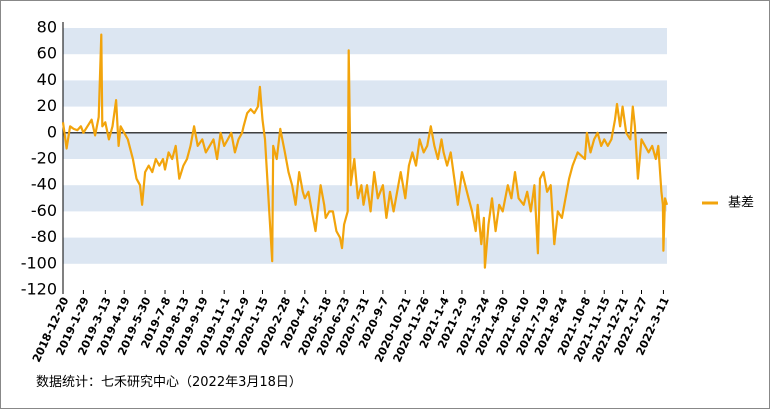 Image resolution: width=771 pixels, height=410 pixels. What do you see at coordinates (39, 289) in the screenshot?
I see `y-tick-label: -120` at bounding box center [39, 289].